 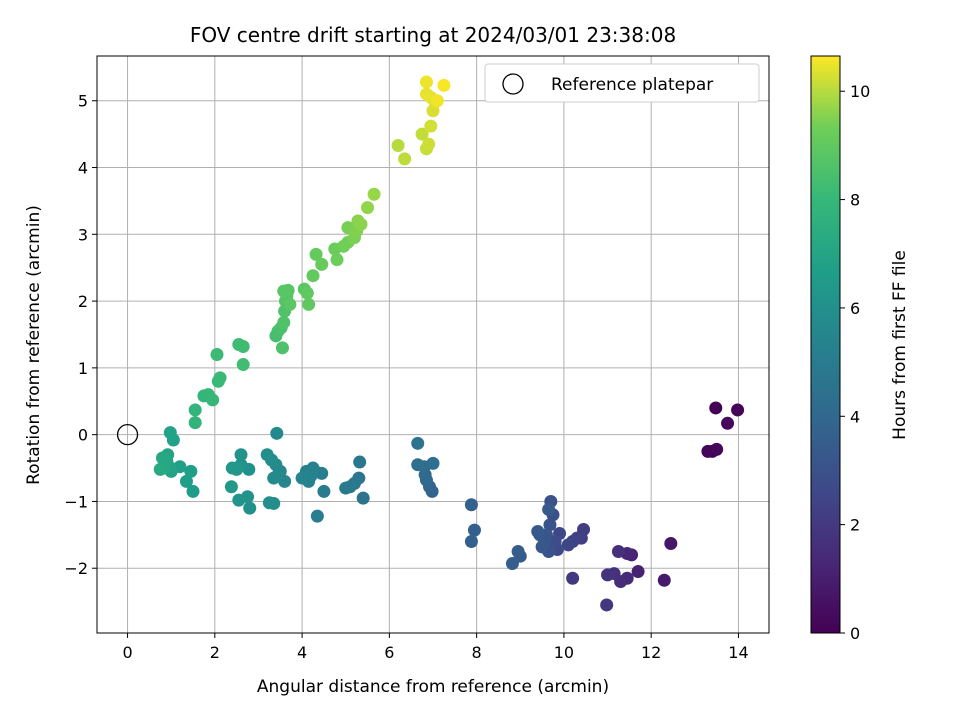 I want to click on colorbar-tick-label: 10, so click(x=860, y=91).